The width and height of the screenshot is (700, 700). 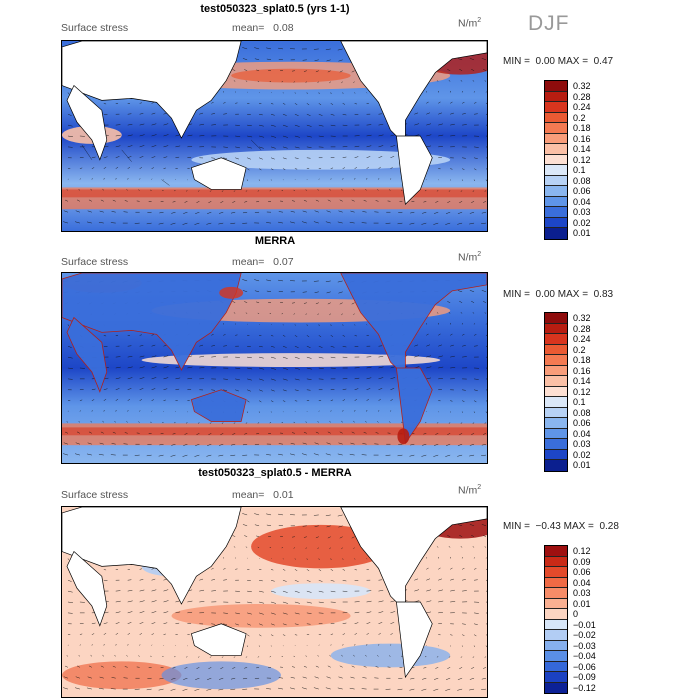 What do you see at coordinates (558, 294) in the screenshot?
I see `min-max-readout: MIN = 0.00 MAX = 0.83` at bounding box center [558, 294].